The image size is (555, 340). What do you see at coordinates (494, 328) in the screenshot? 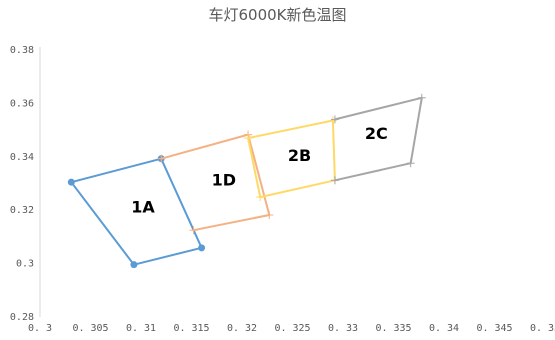
I see `x-tick-label: 0. 345` at bounding box center [494, 328].